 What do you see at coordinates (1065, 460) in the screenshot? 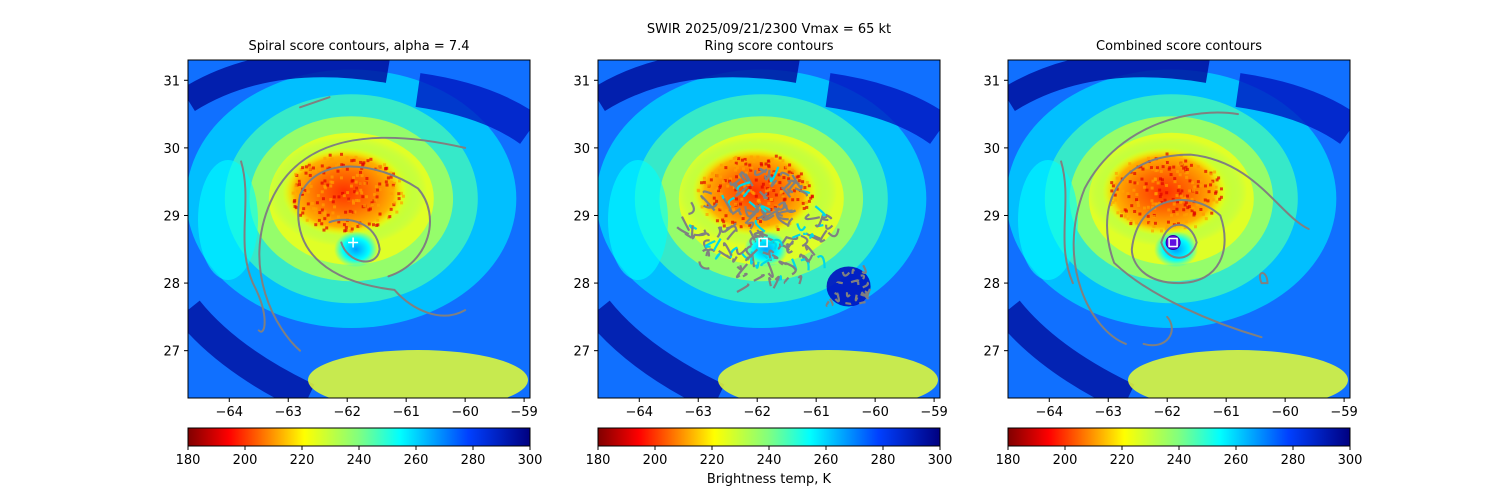
I see `colorbar-tick-label: 200` at bounding box center [1065, 460].